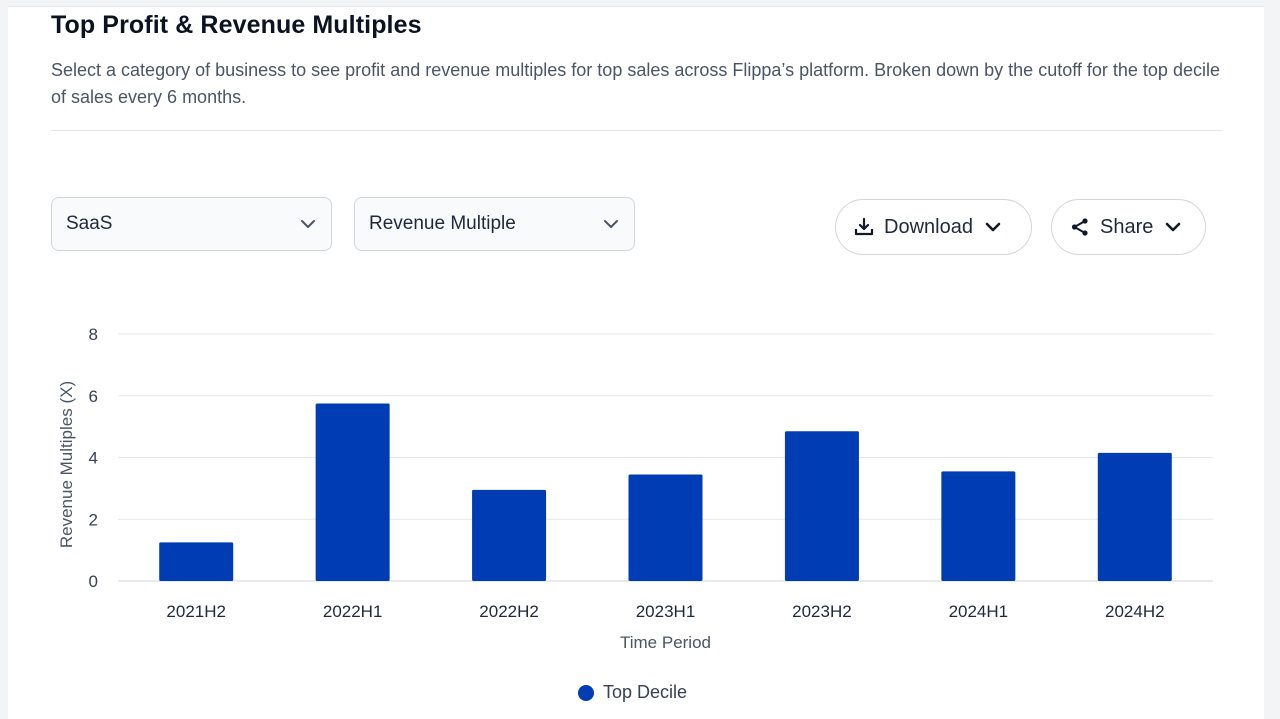 The width and height of the screenshot is (1280, 719). I want to click on category-select-value: SaaS, so click(89, 223).